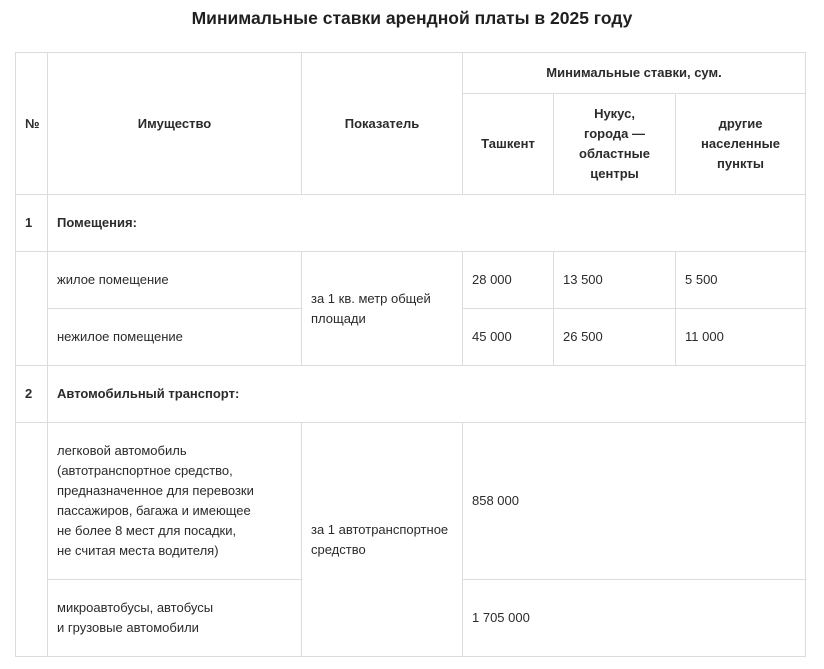 This screenshot has height=669, width=824. I want to click on tashkent-value: 45 000, so click(508, 337).